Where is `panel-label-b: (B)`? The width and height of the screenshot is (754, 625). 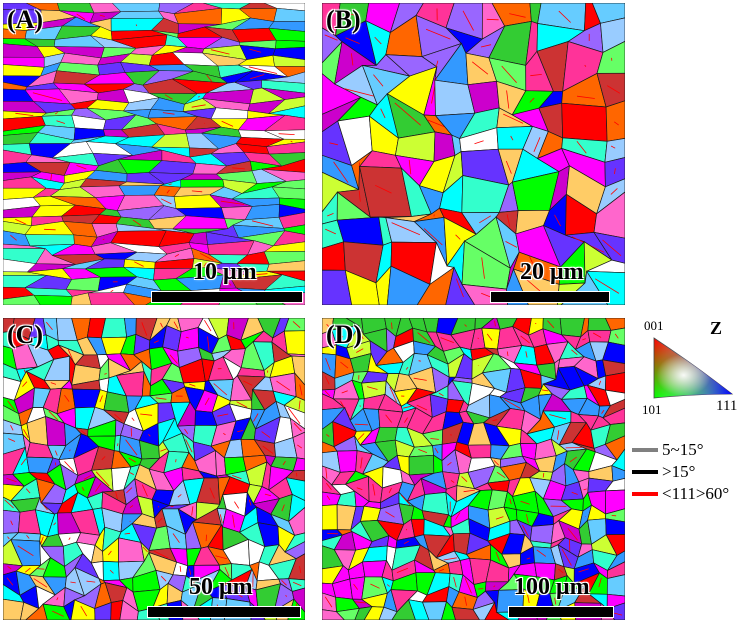
panel-label-b: (B) is located at coordinates (343, 19).